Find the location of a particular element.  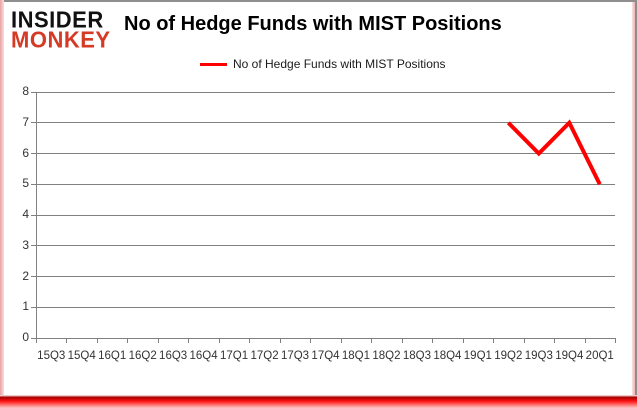

gridline-y2 is located at coordinates (323, 276).